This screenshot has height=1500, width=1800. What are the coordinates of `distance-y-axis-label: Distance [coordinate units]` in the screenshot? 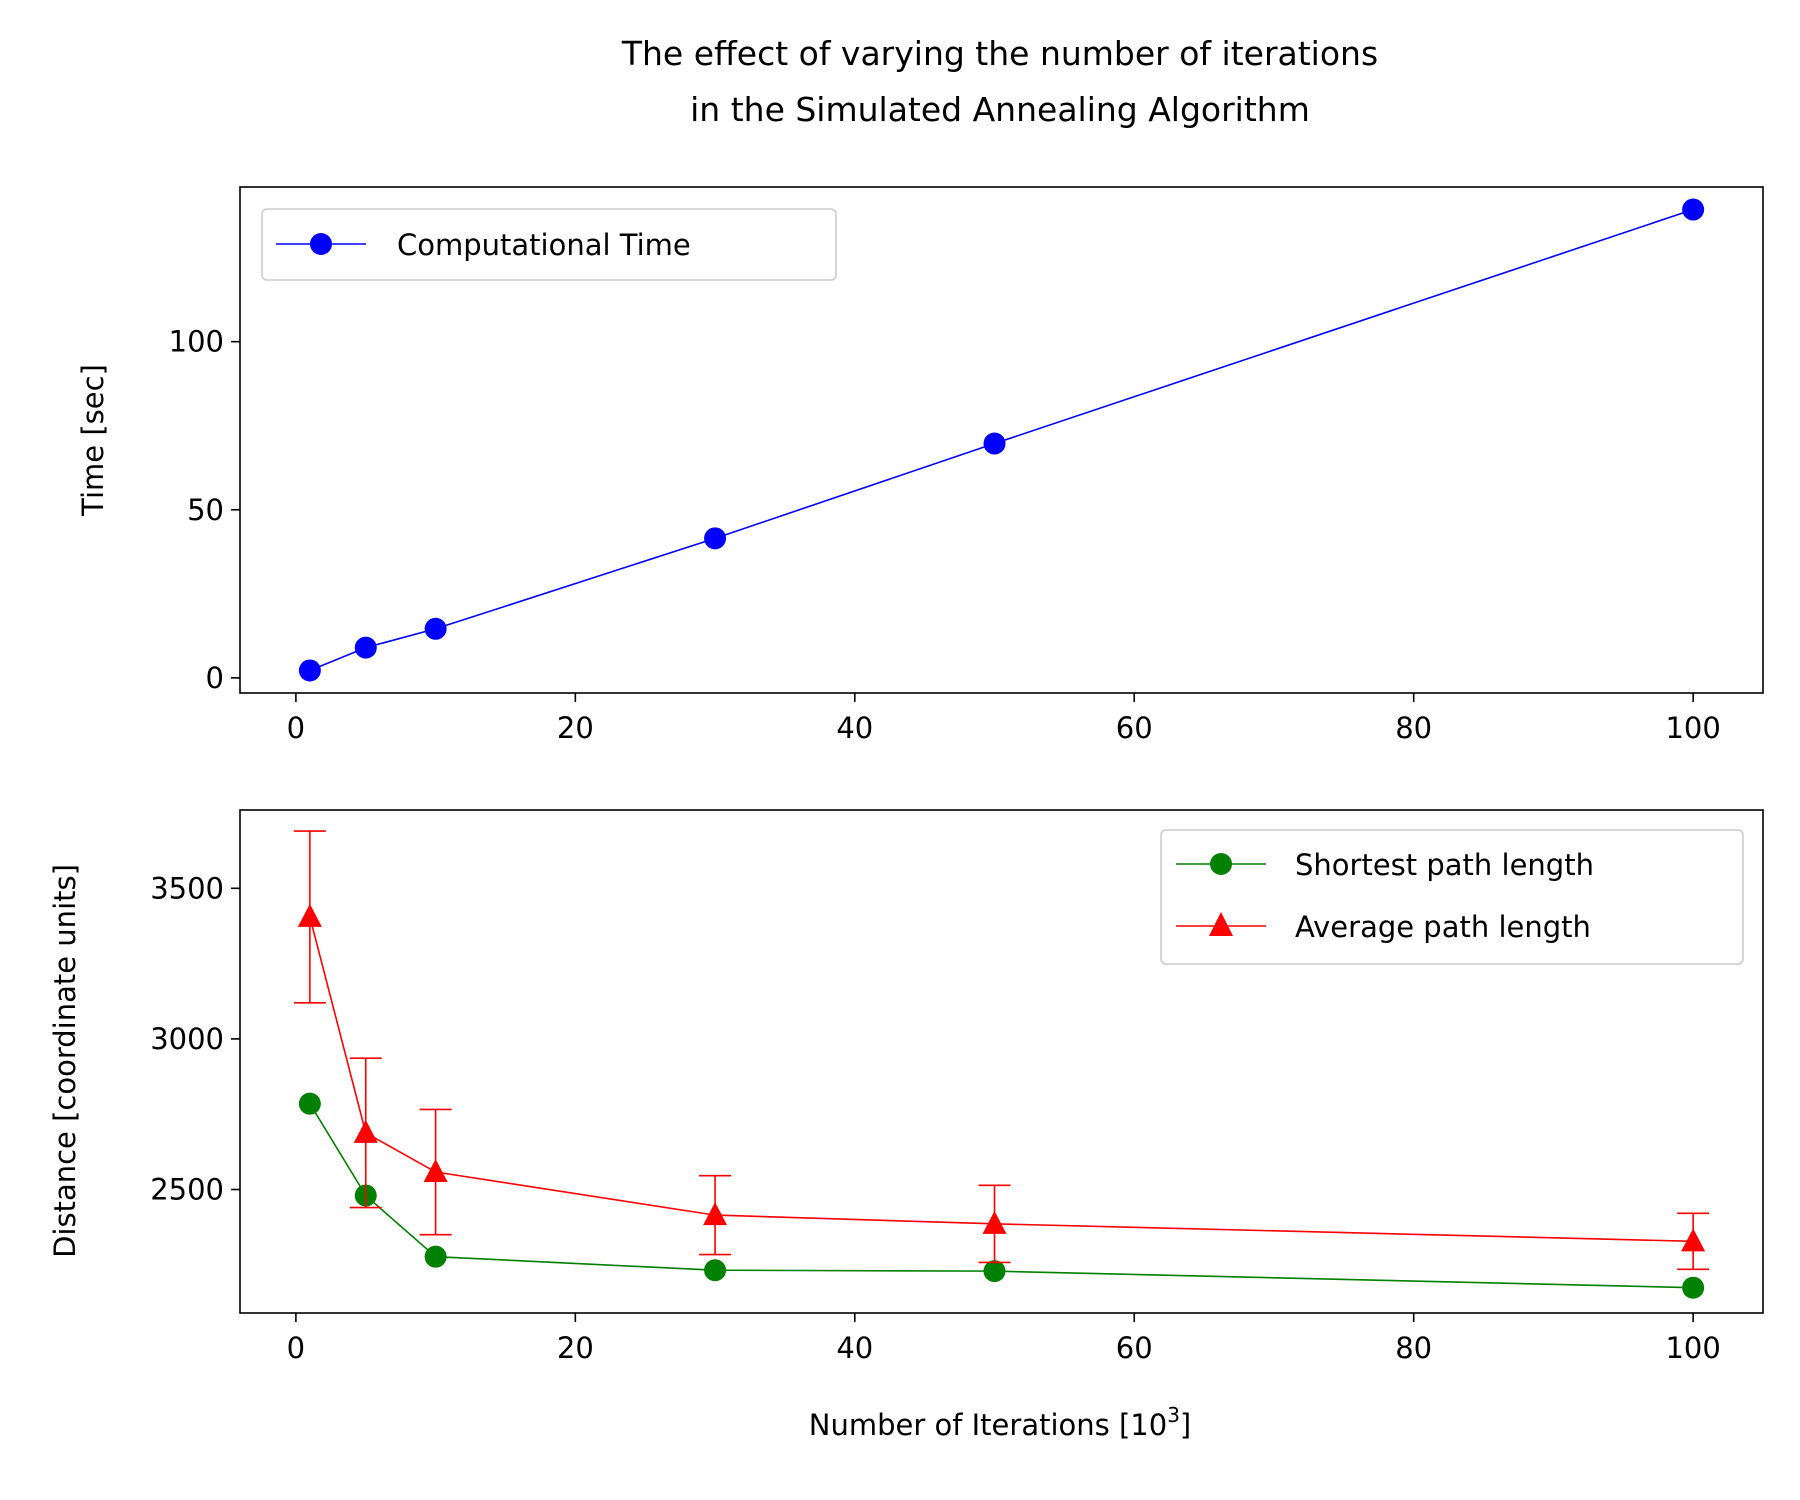 It's located at (65, 1061).